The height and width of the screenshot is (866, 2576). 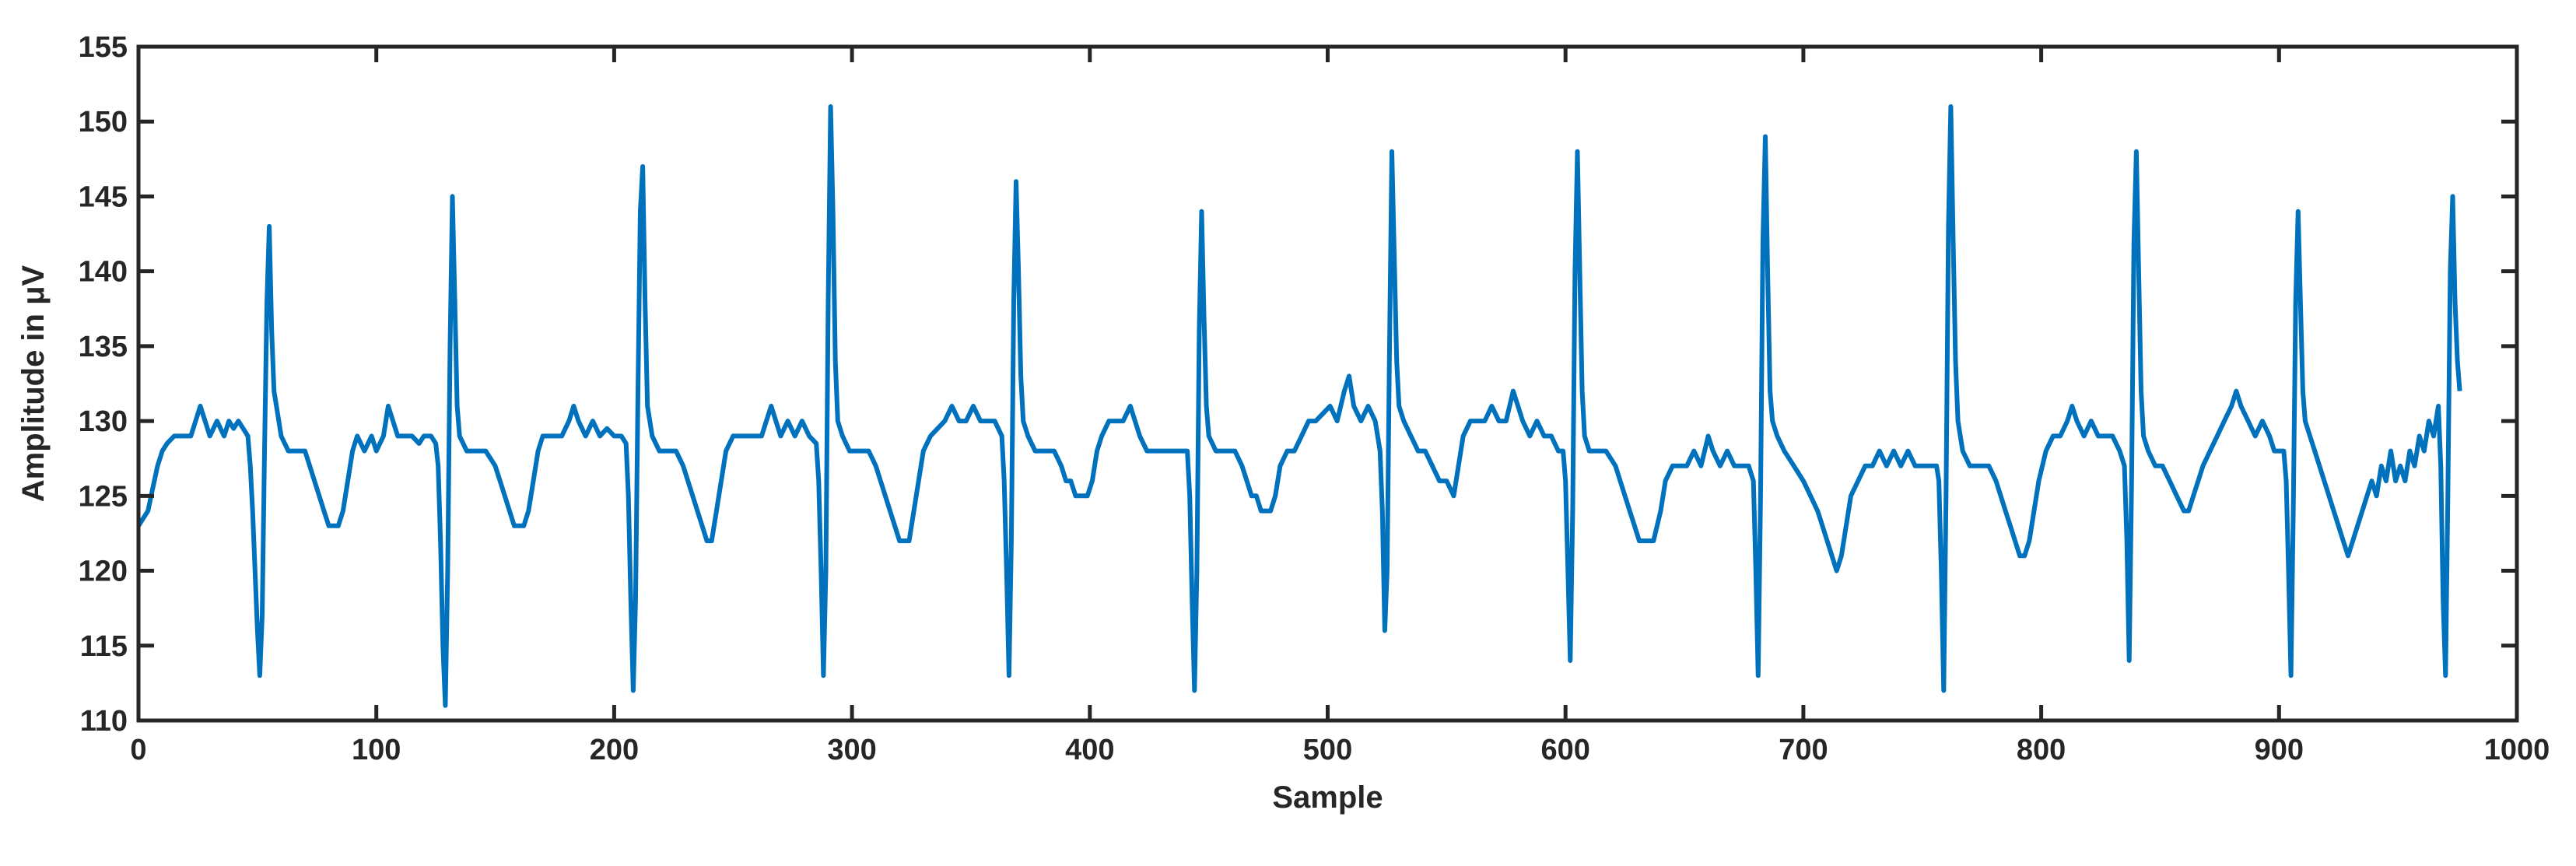 What do you see at coordinates (103, 497) in the screenshot?
I see `y-tick-label: 125` at bounding box center [103, 497].